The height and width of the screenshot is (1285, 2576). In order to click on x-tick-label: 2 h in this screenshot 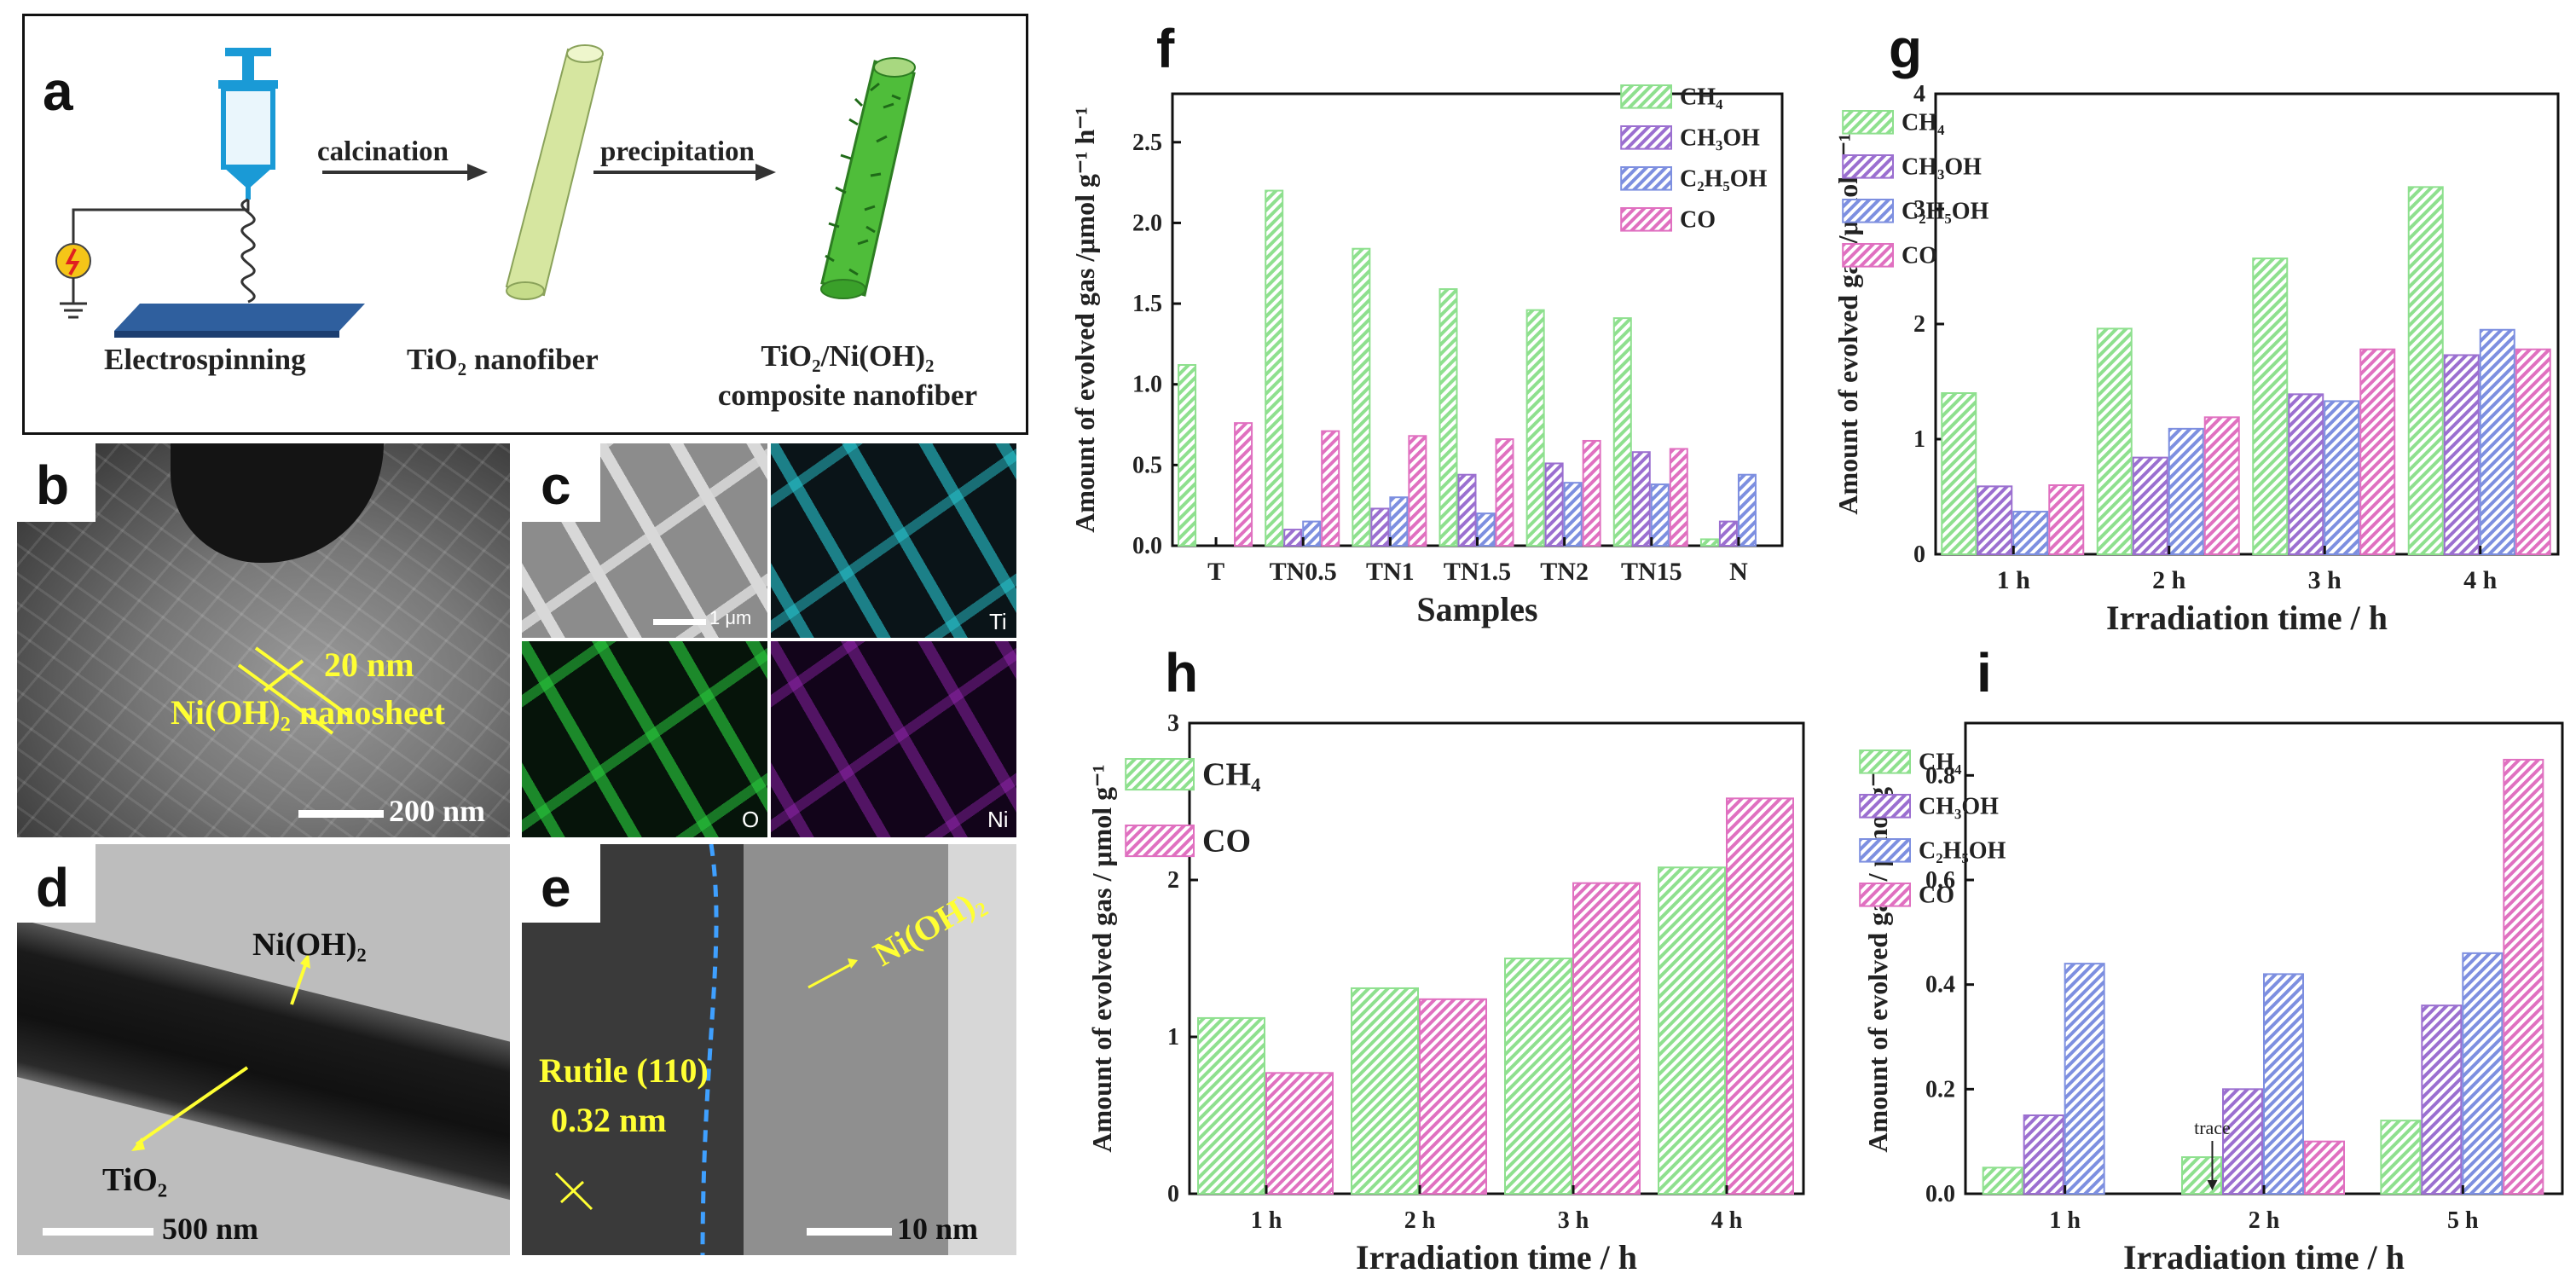, I will do `click(2169, 580)`.